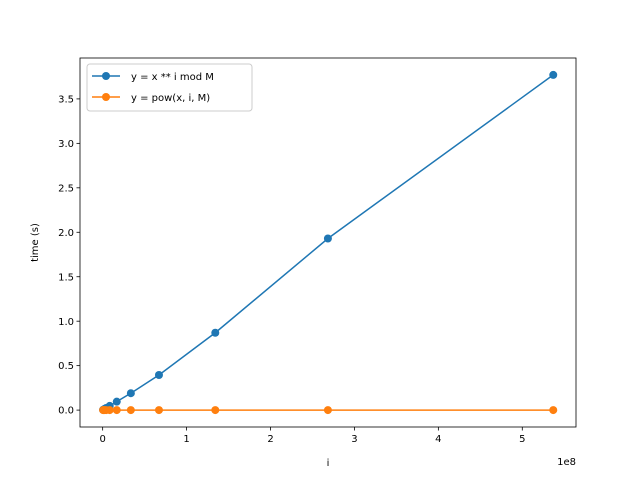 This screenshot has height=480, width=640. What do you see at coordinates (66, 233) in the screenshot?
I see `y-tick-label: 2.0` at bounding box center [66, 233].